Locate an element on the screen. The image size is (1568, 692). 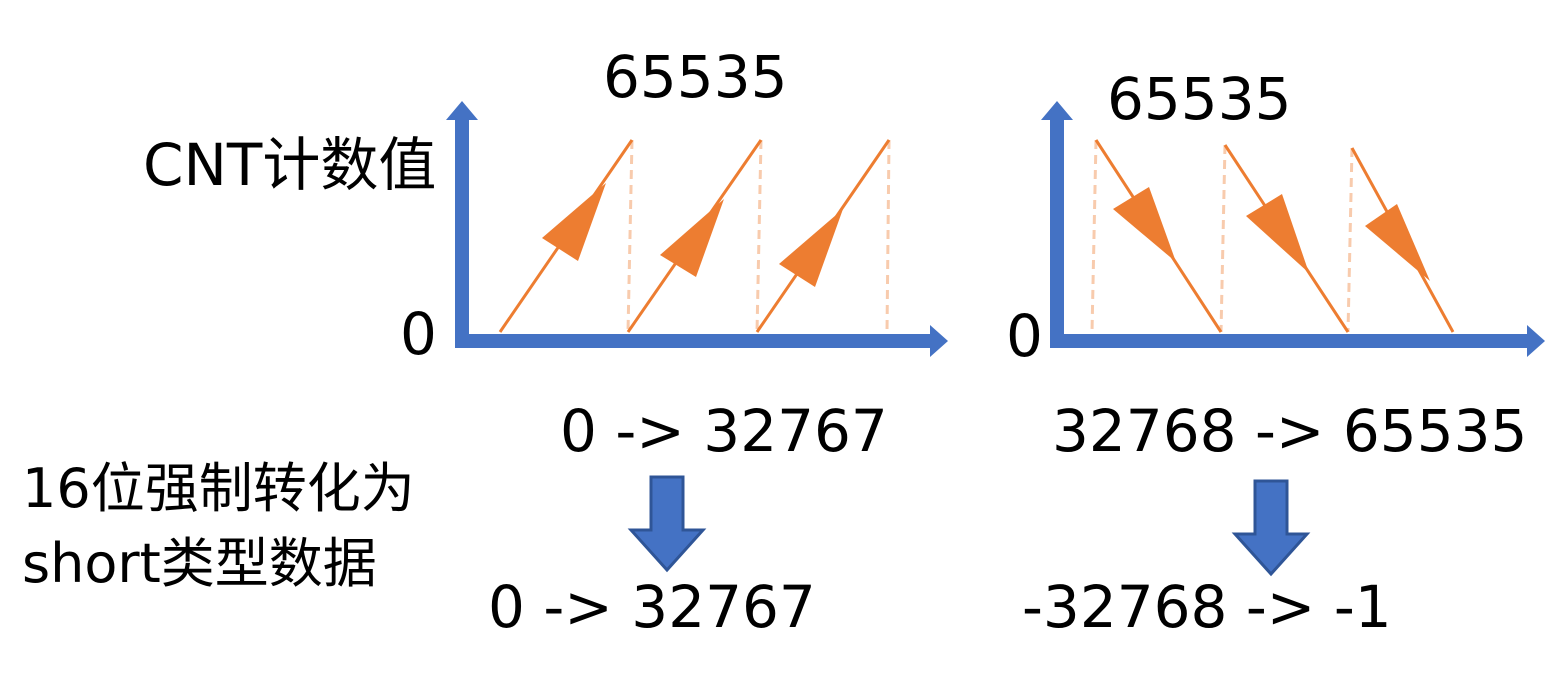
left-result-label: 0 -> 32767 is located at coordinates (652, 607).